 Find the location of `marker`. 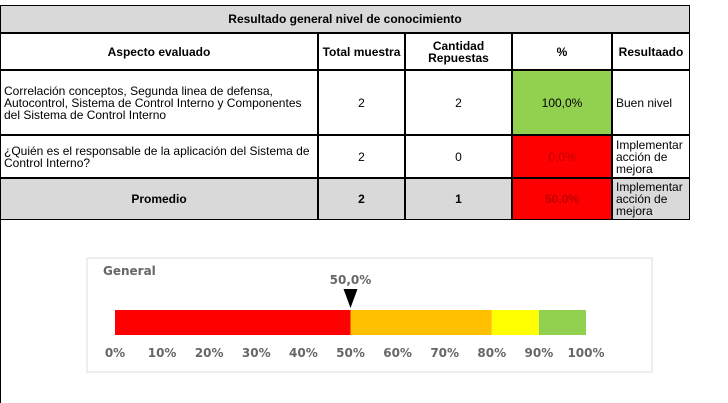

marker is located at coordinates (350, 298).